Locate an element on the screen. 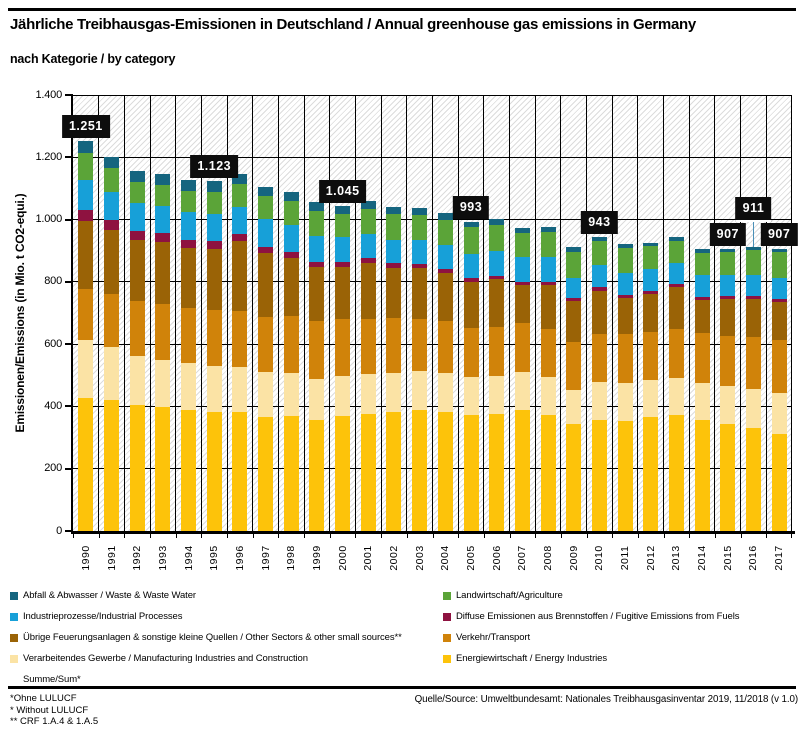 This screenshot has width=804, height=739. legend-swatch-energy is located at coordinates (447, 658).